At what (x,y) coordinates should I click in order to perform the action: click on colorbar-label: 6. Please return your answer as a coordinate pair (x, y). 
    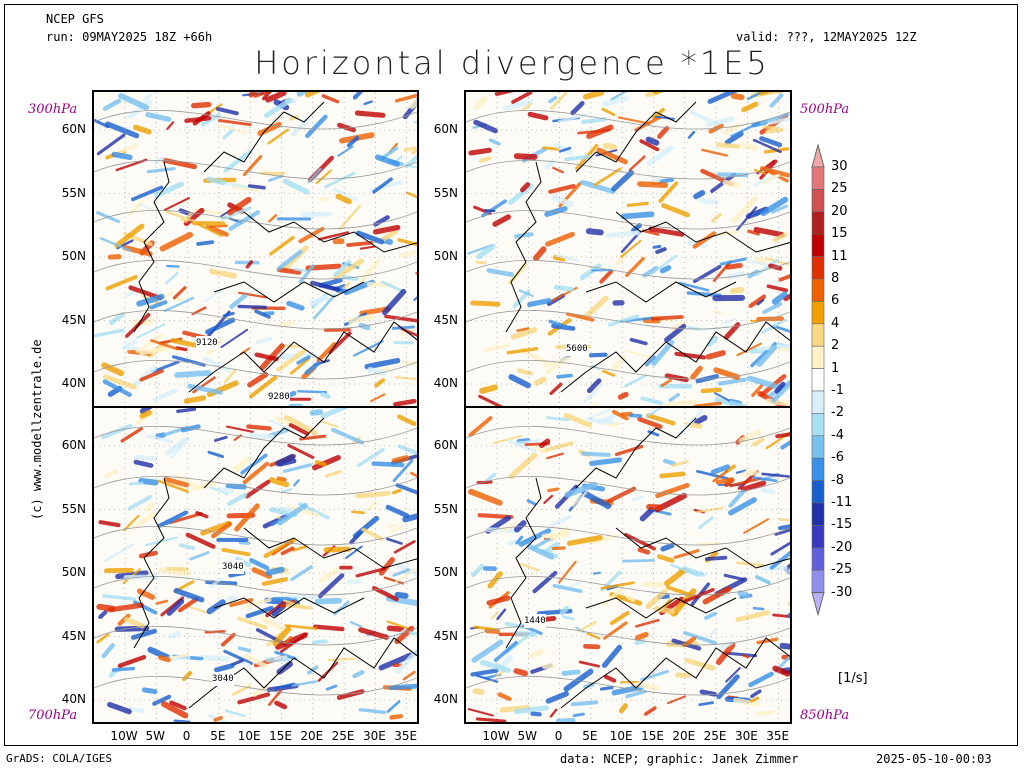
    Looking at the image, I should click on (835, 301).